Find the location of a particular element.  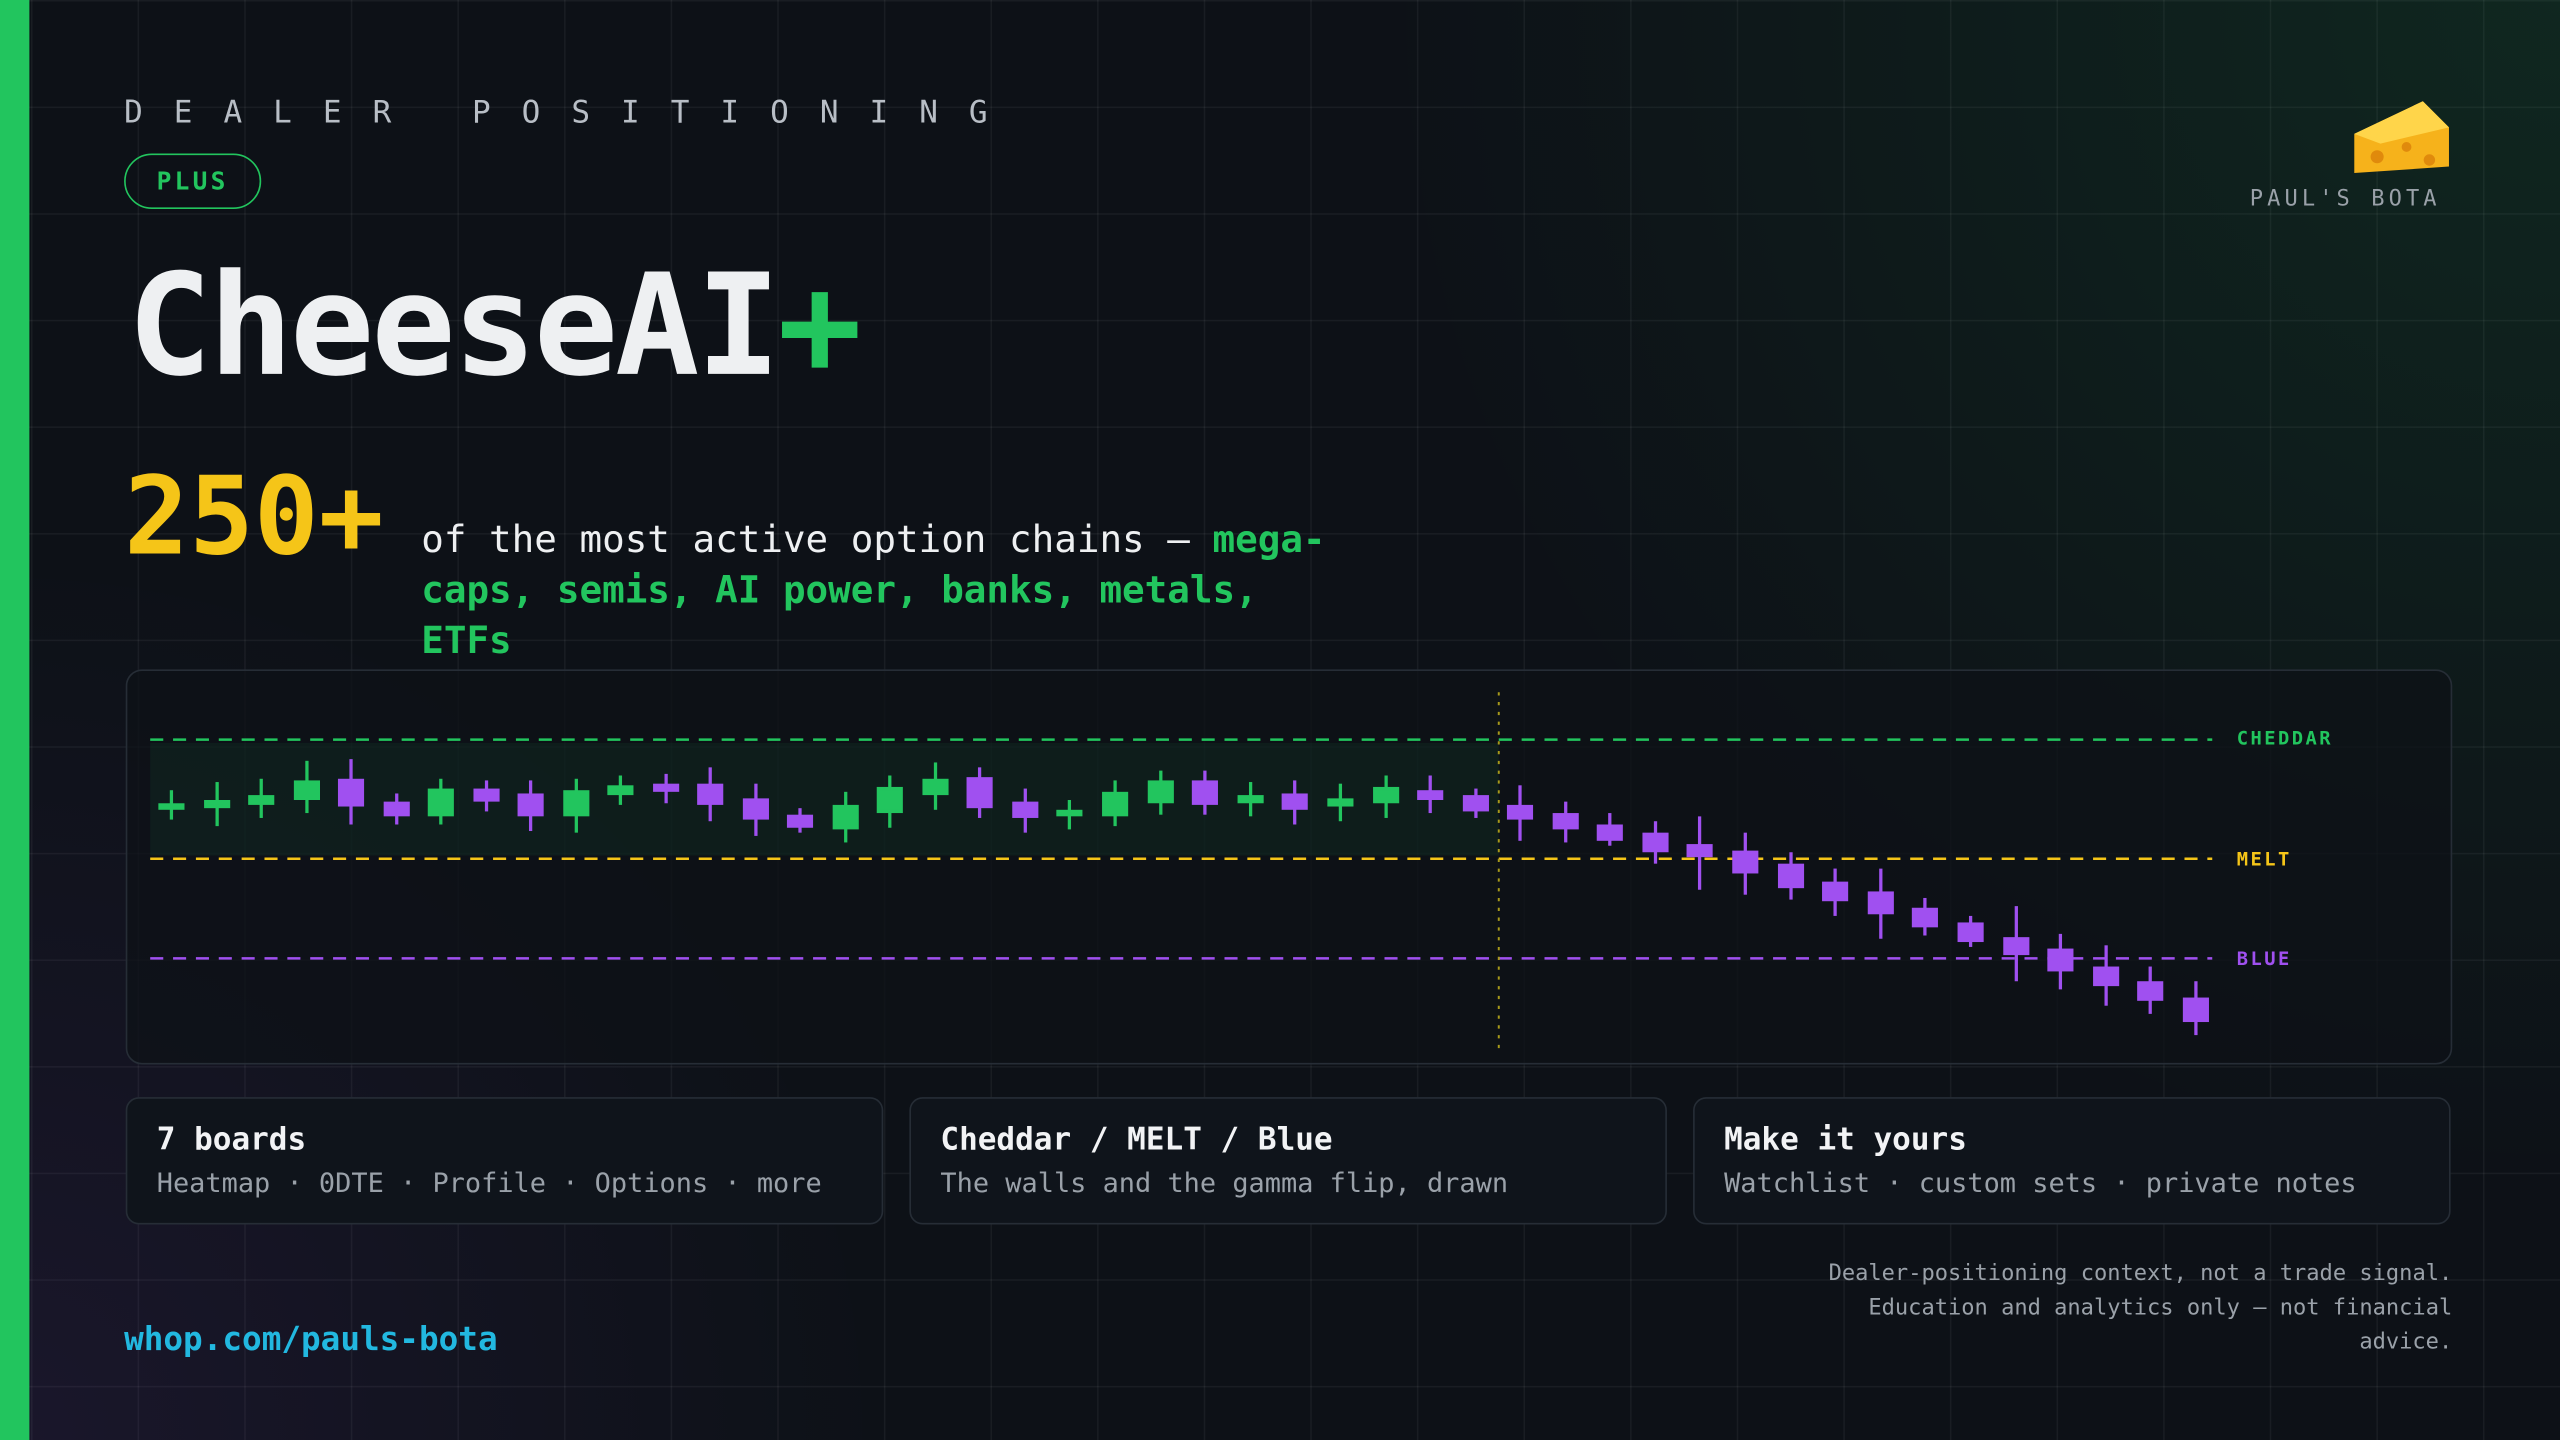

cheese-icon is located at coordinates (2401, 137).